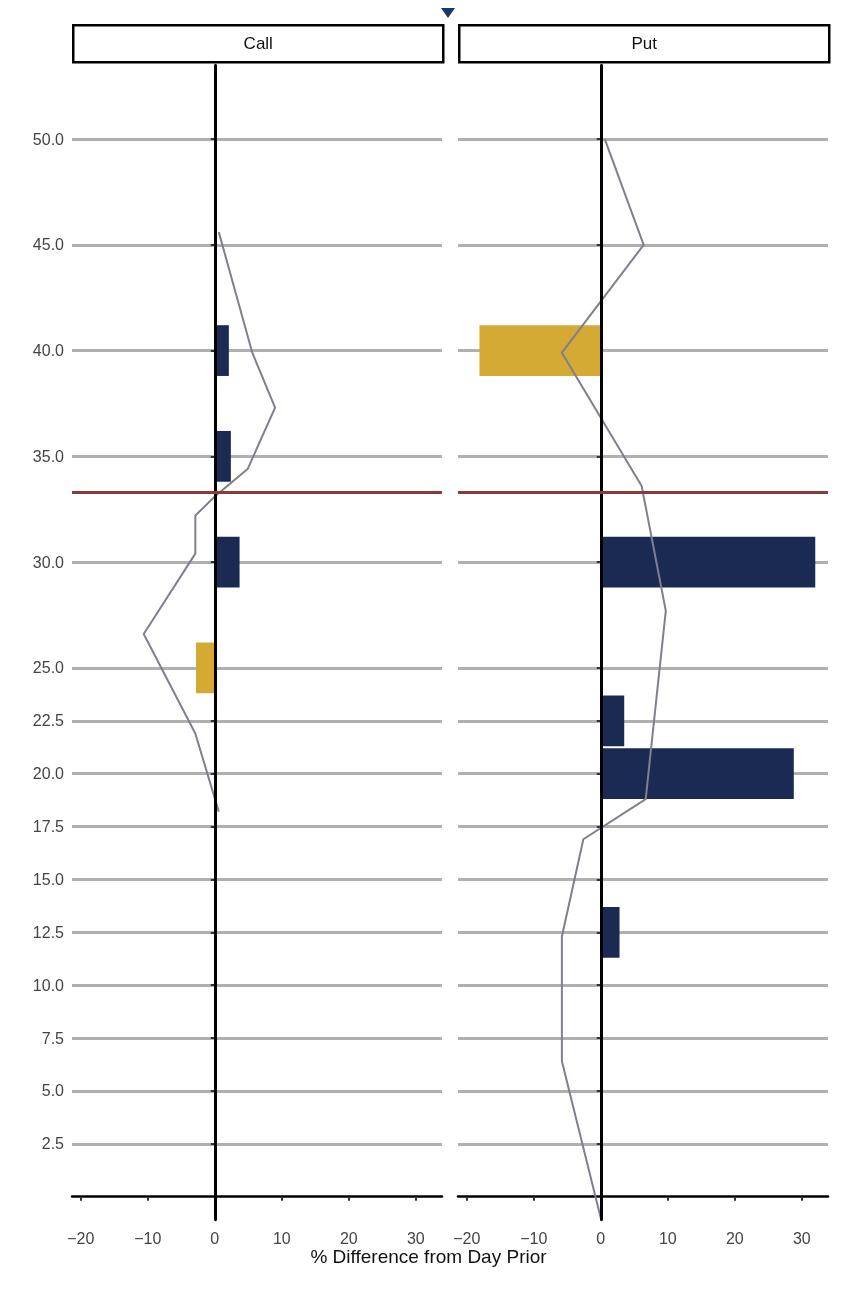 The image size is (857, 1289). What do you see at coordinates (48, 456) in the screenshot?
I see `y-tick-label: 35.0` at bounding box center [48, 456].